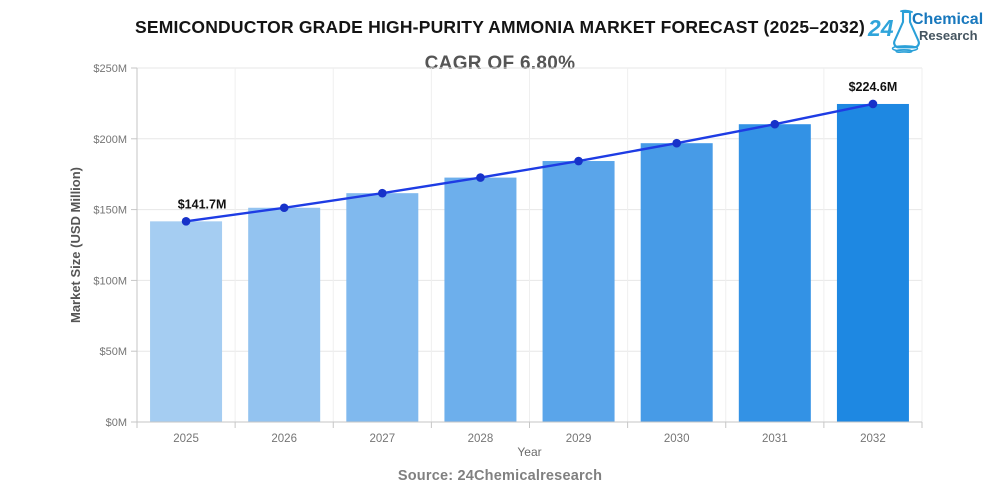 The width and height of the screenshot is (1000, 500). What do you see at coordinates (186, 439) in the screenshot?
I see `x-tick-label: 2025` at bounding box center [186, 439].